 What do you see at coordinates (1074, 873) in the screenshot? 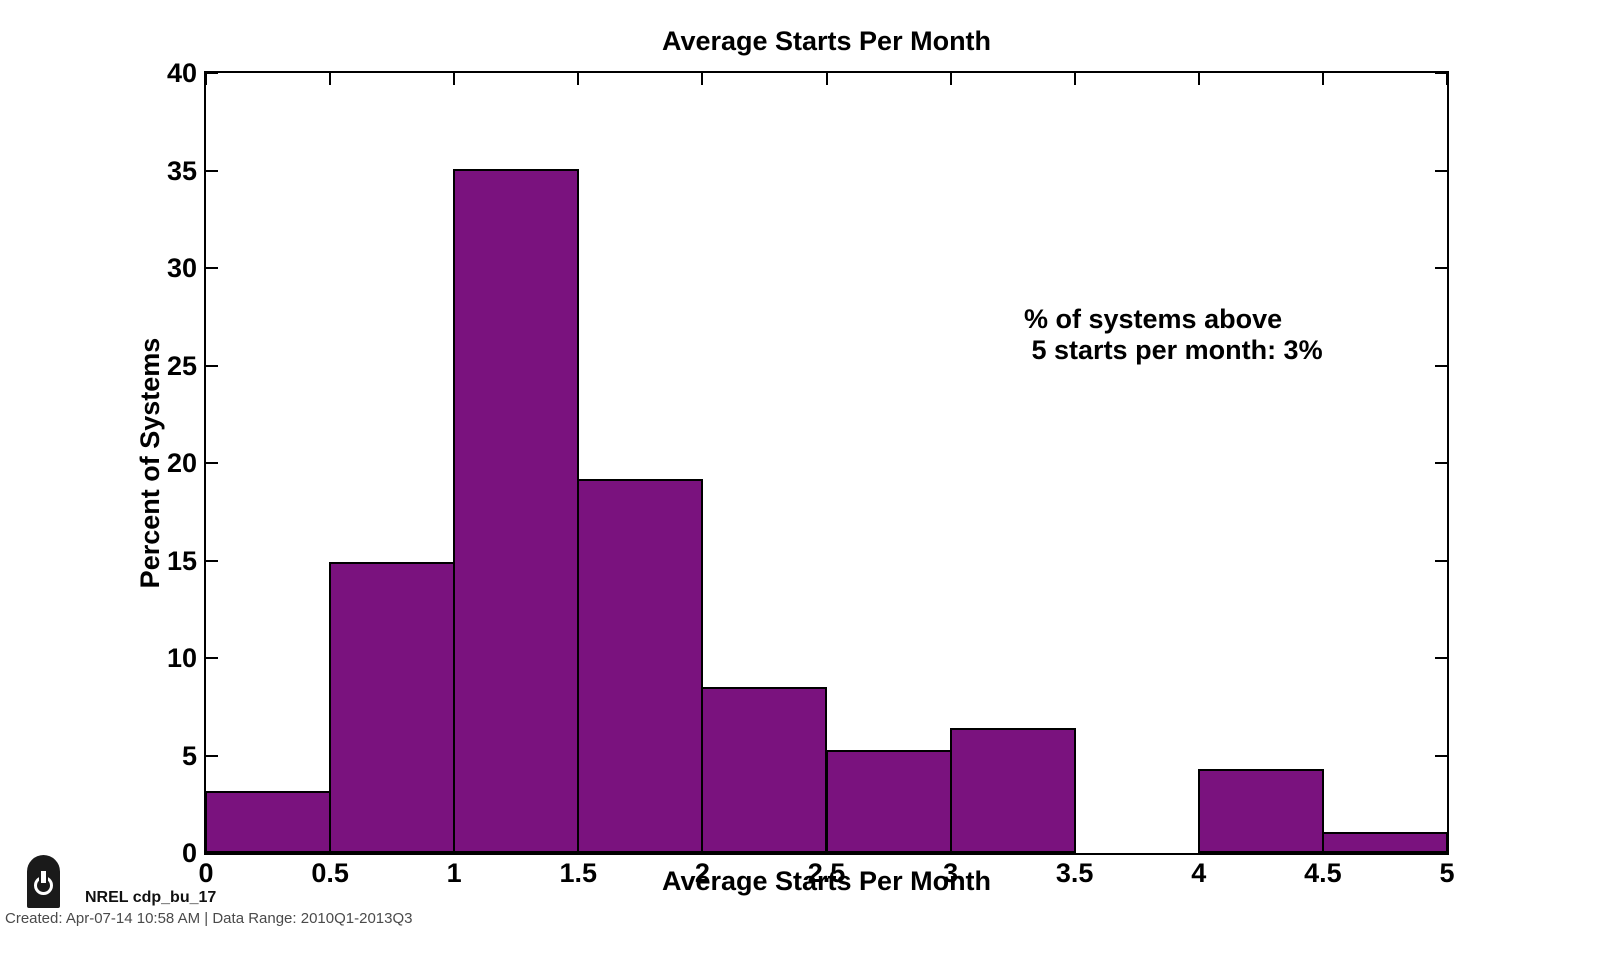
I see `x-tick-label: 3.5` at bounding box center [1074, 873].